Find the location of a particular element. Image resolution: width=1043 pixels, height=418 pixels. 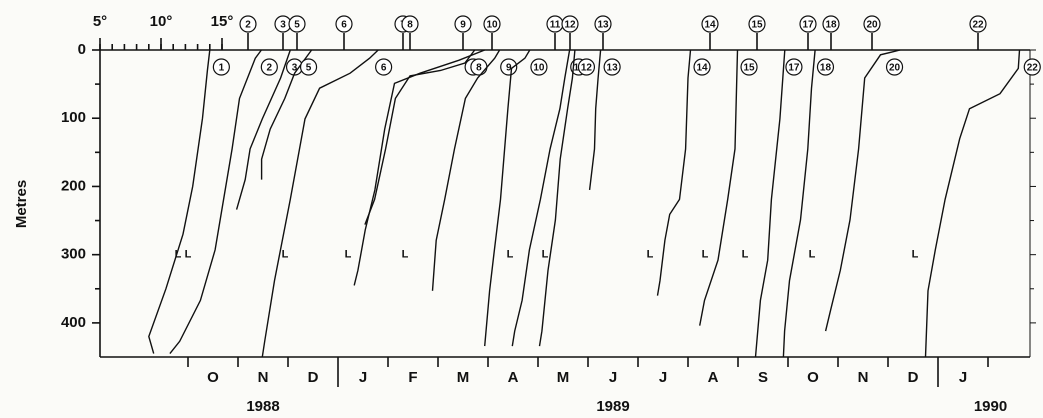

surface-label: 10 is located at coordinates (539, 68).